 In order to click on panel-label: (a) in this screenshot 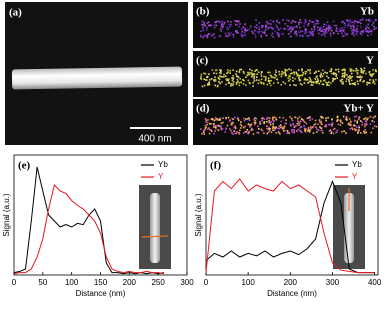, I will do `click(15, 13)`.